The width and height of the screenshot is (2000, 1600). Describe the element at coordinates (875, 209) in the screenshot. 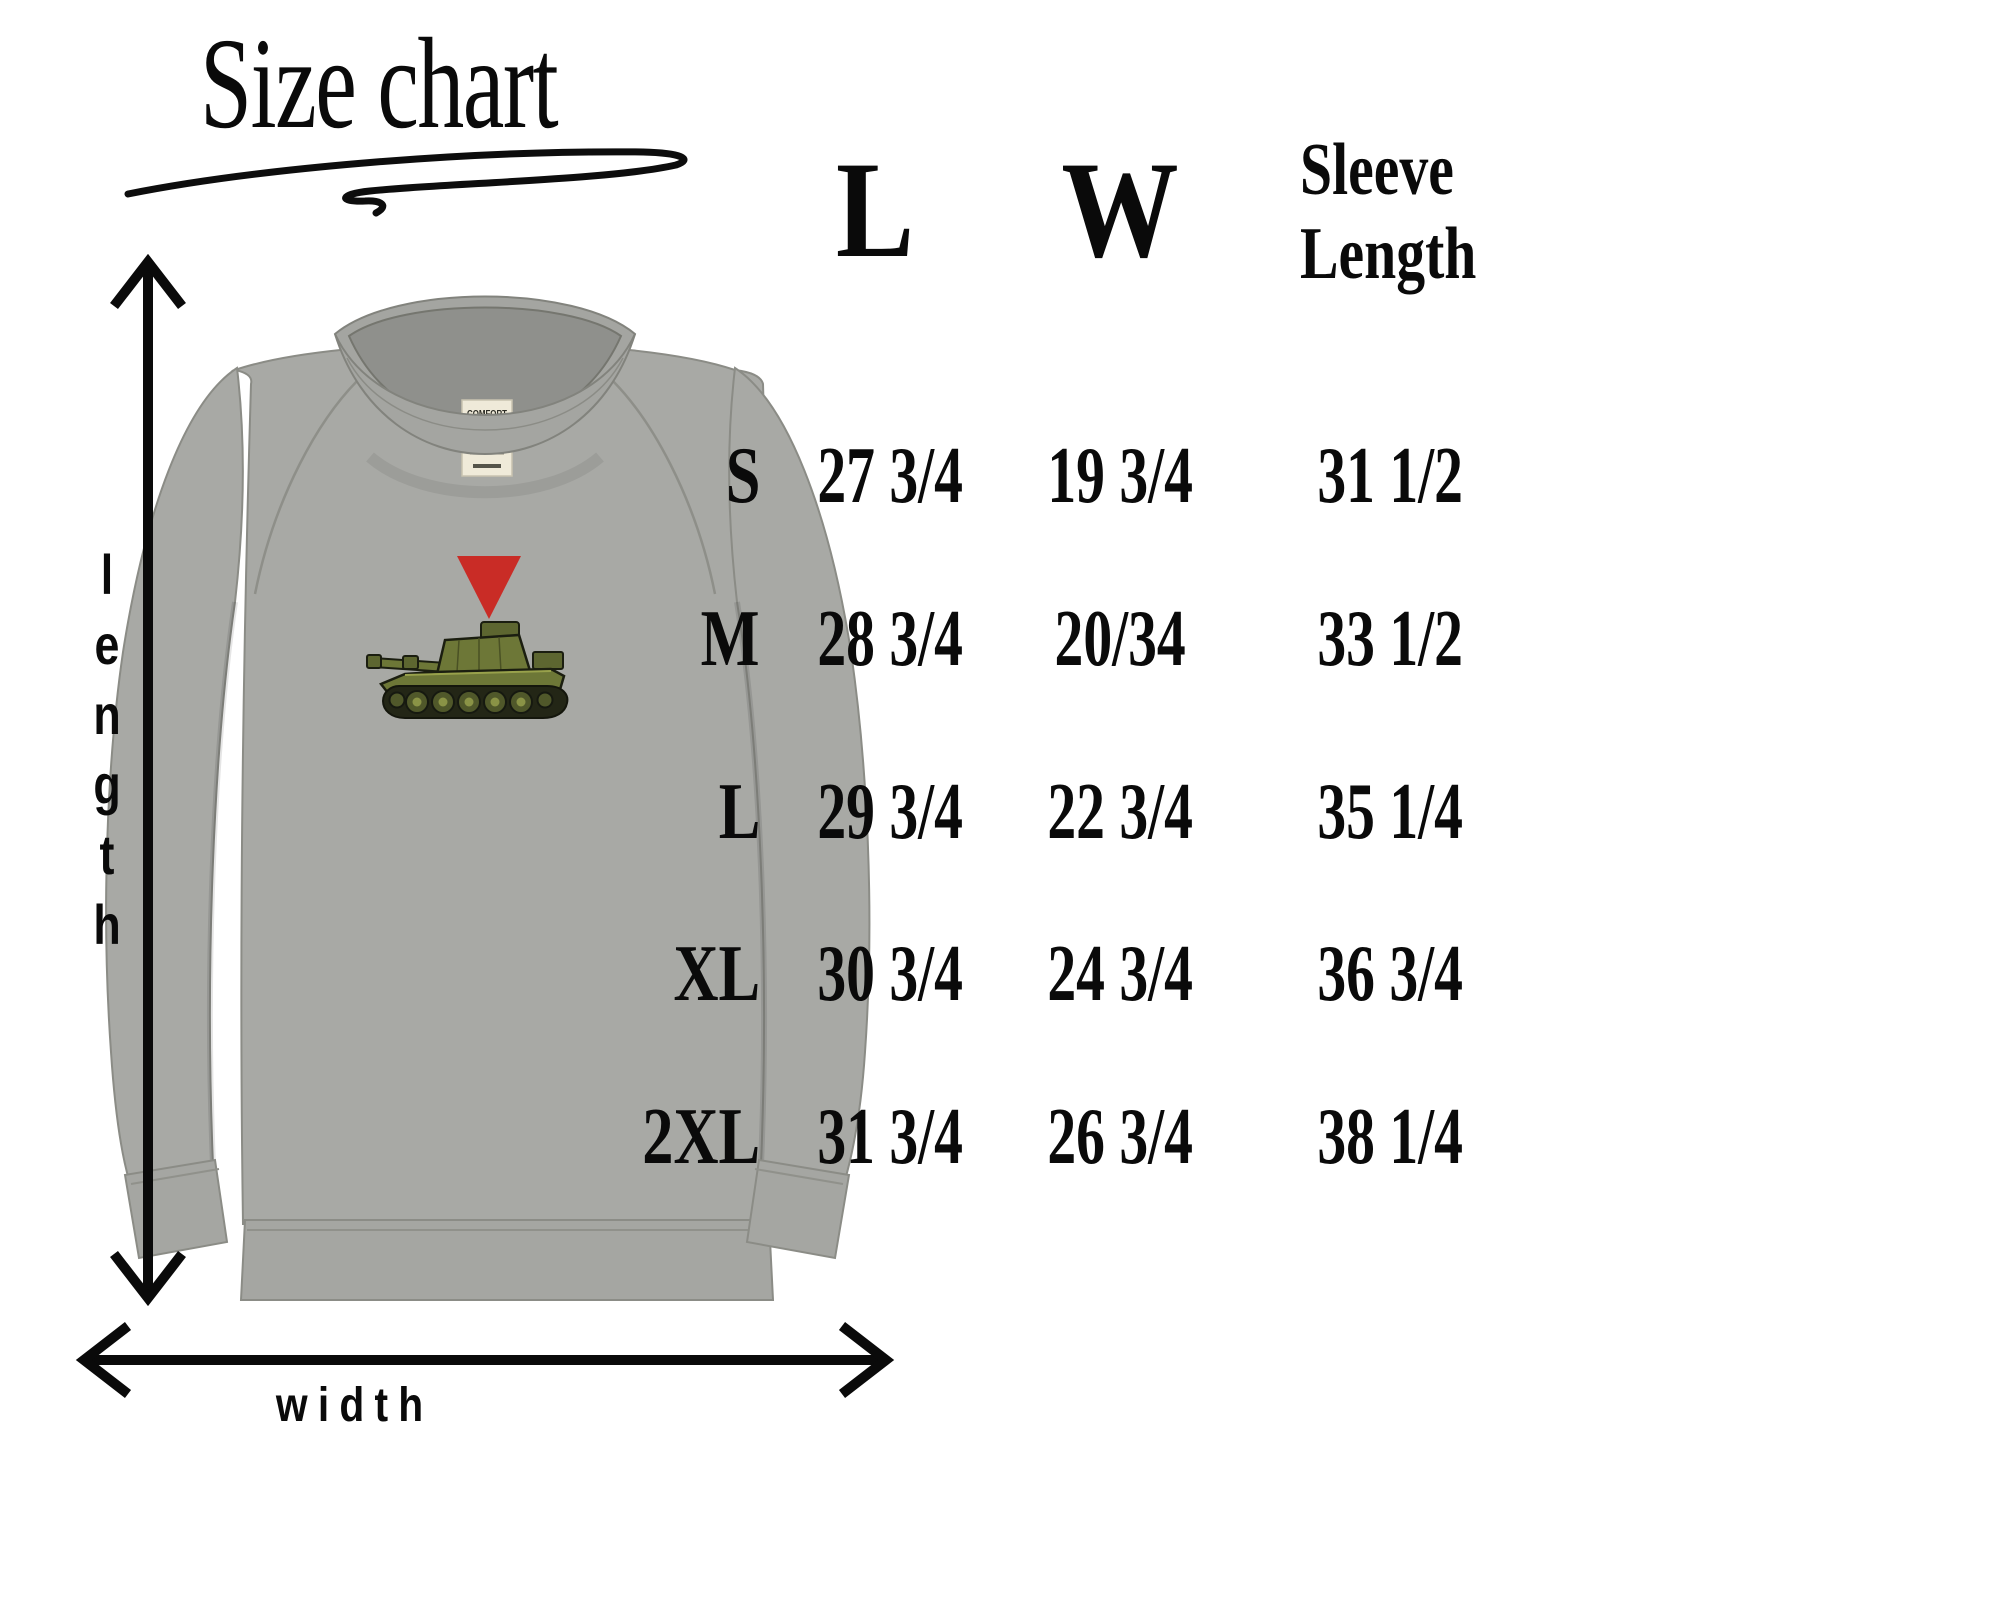

I see `column-header-length: L` at that location.